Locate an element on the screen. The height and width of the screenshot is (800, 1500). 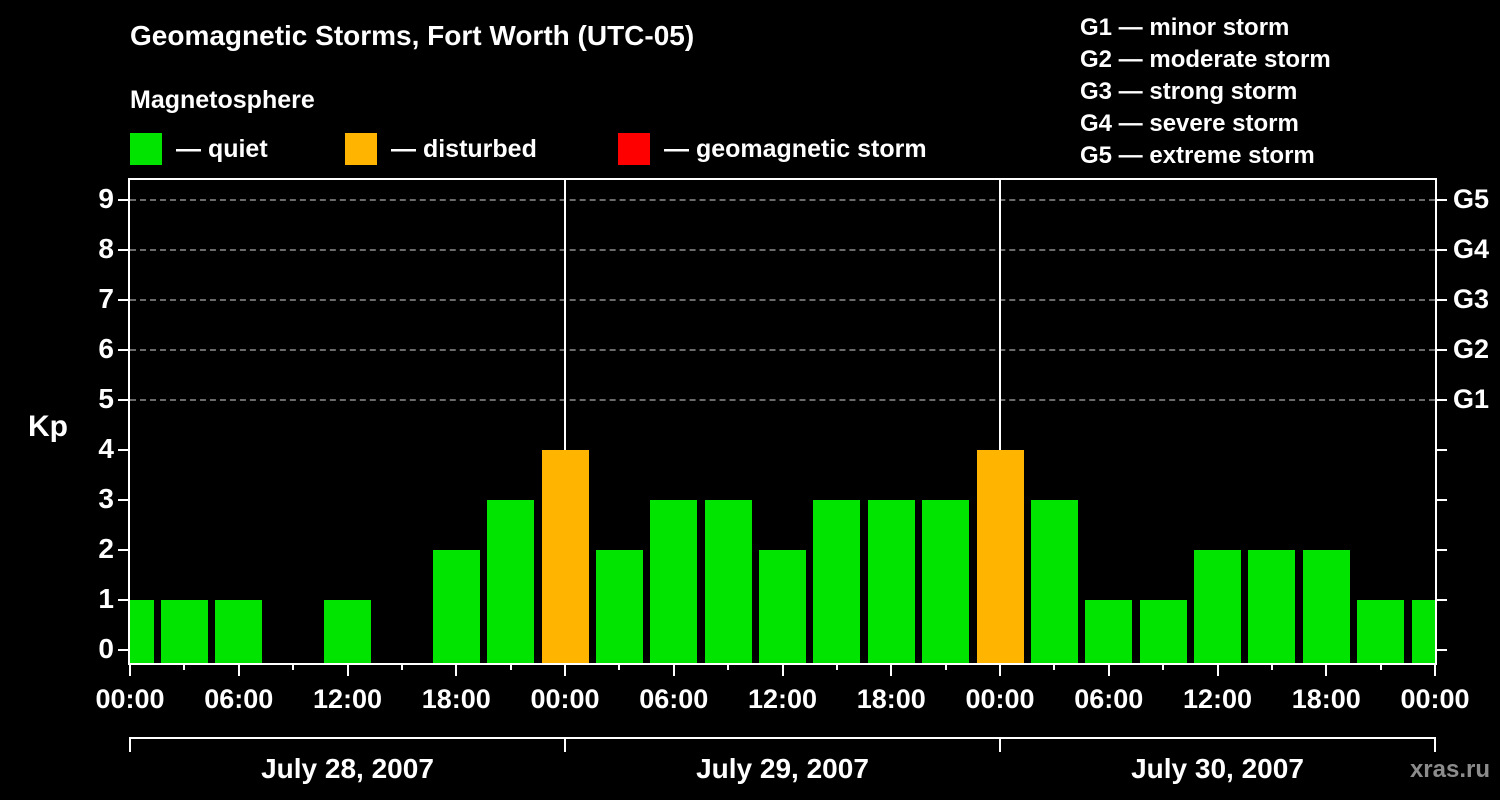
y-axis-title: Kp is located at coordinates (48, 426).